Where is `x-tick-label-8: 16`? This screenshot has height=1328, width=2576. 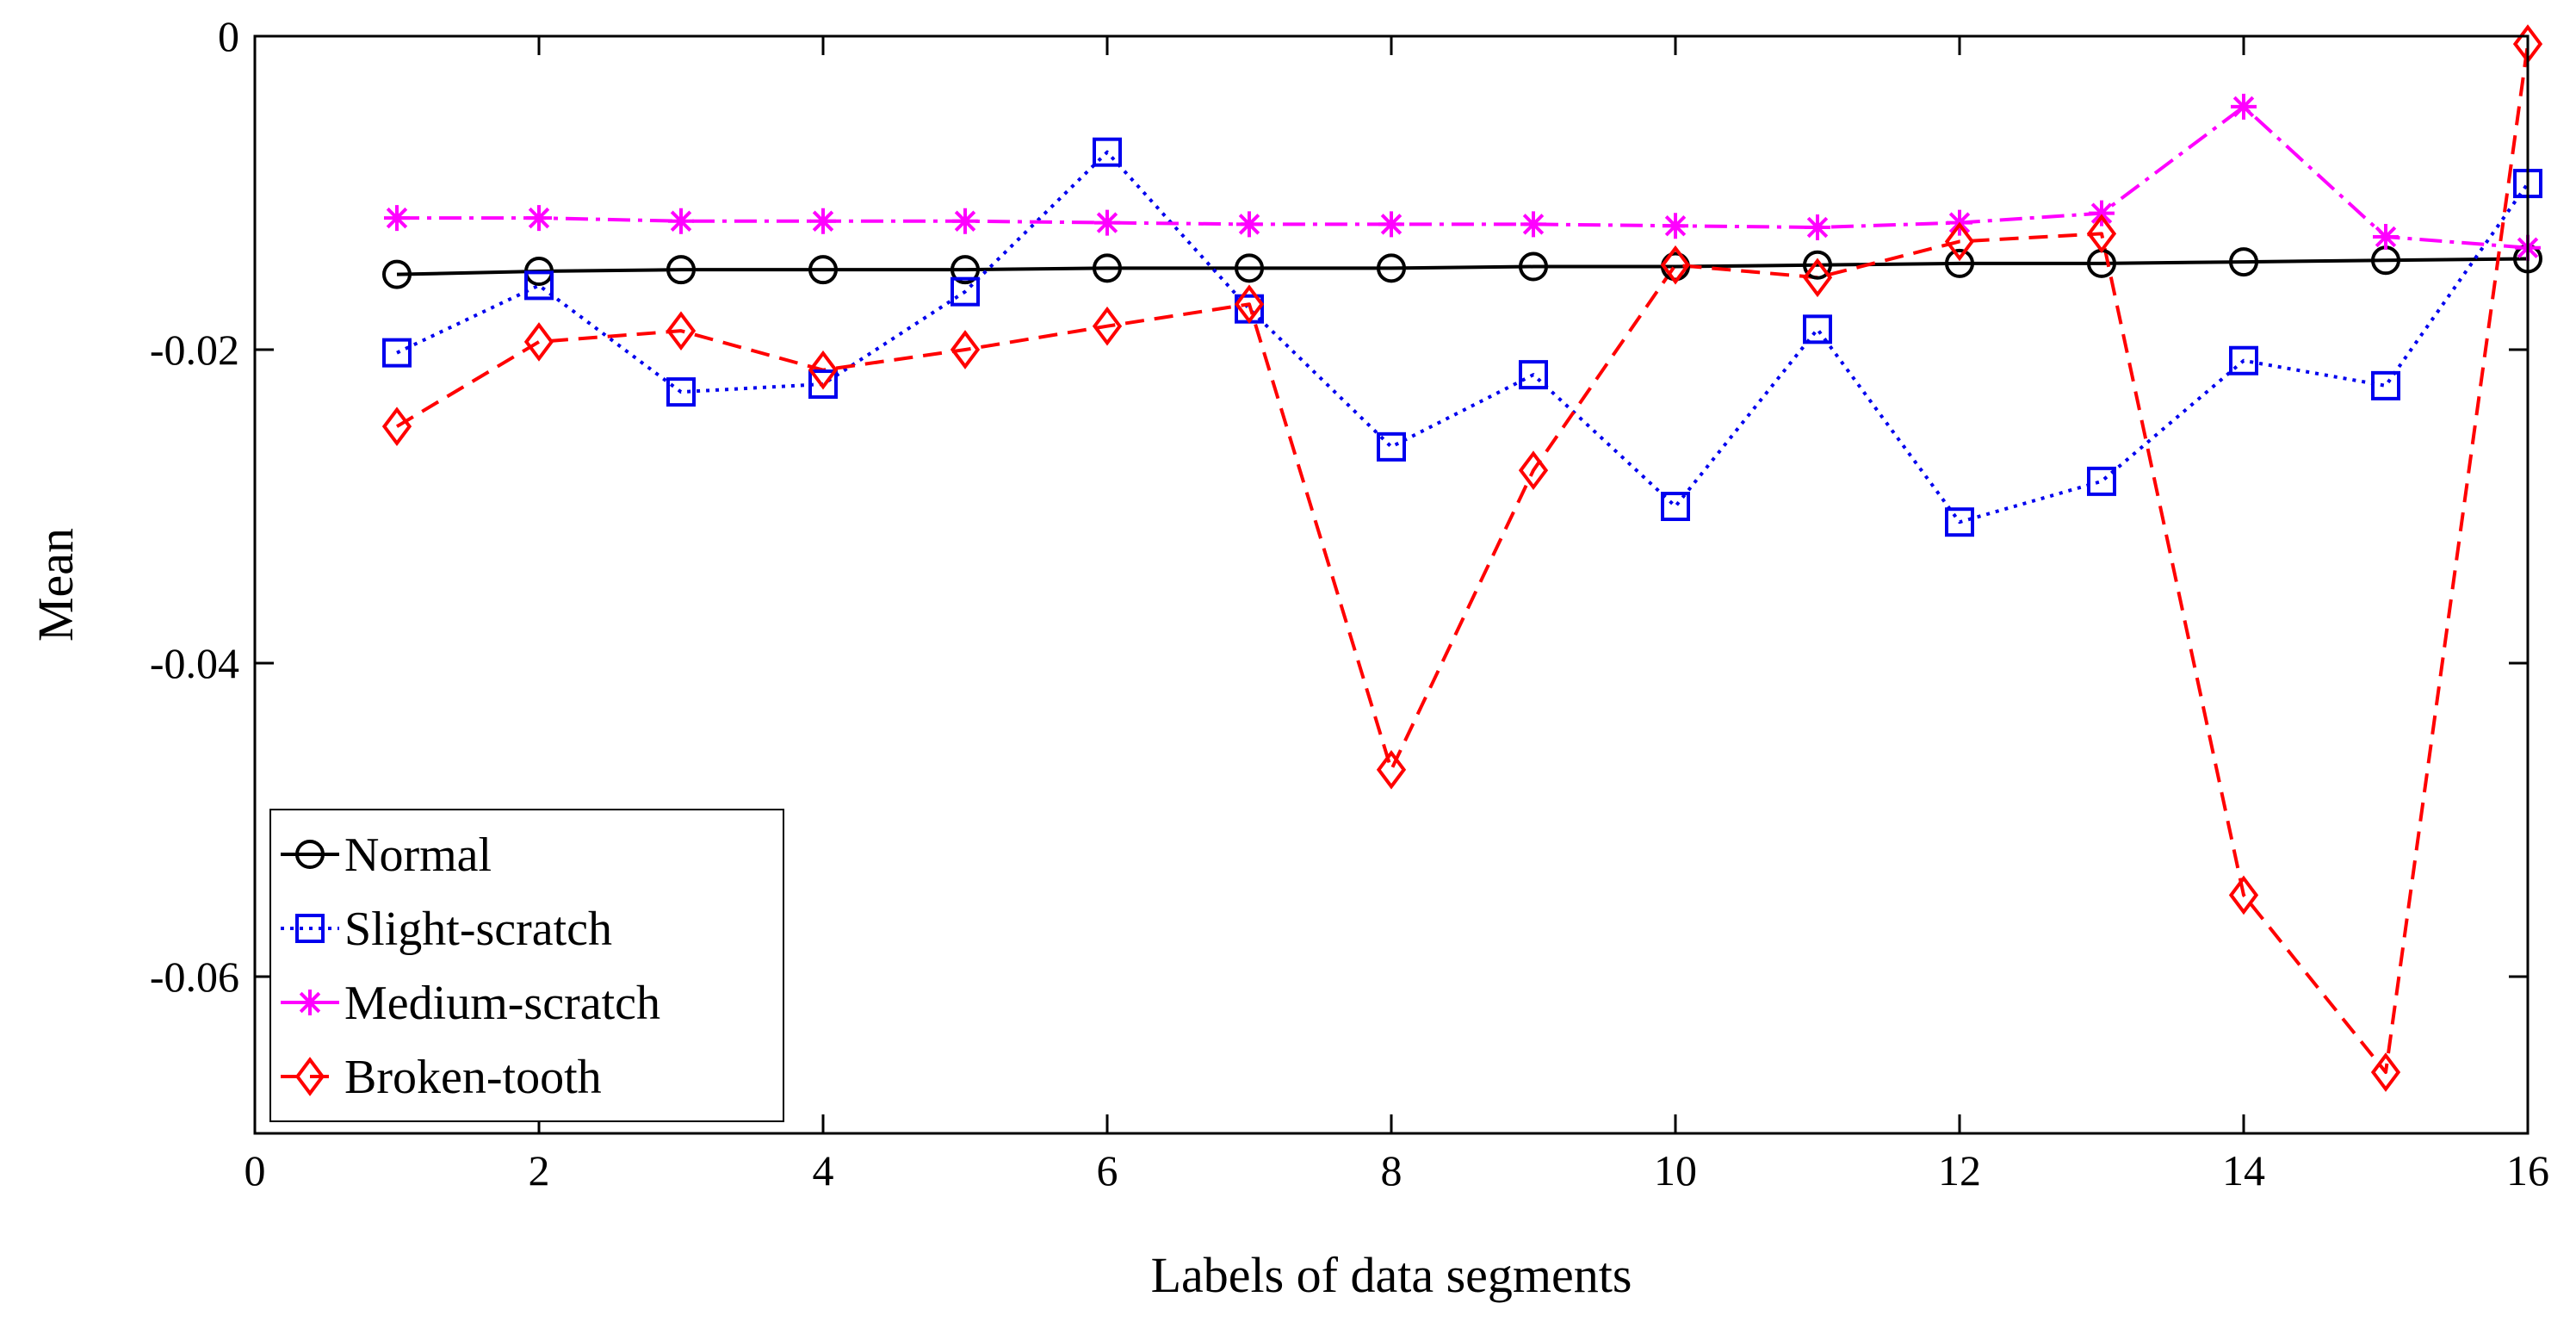
x-tick-label-8: 16 is located at coordinates (2527, 1170).